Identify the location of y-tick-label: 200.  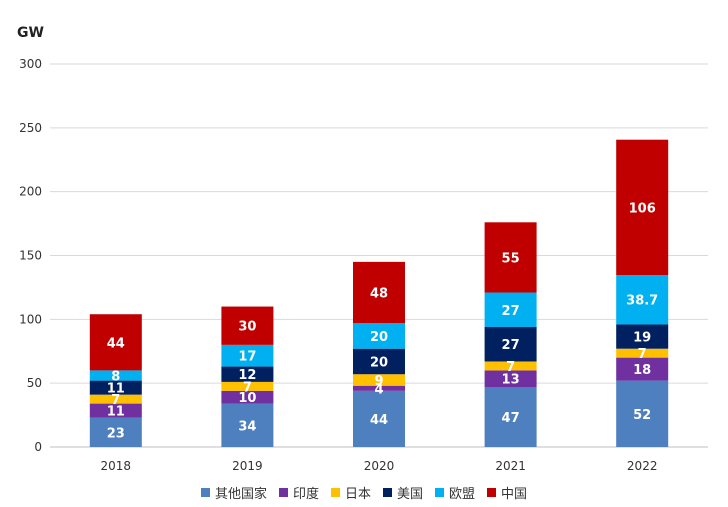
(30, 192).